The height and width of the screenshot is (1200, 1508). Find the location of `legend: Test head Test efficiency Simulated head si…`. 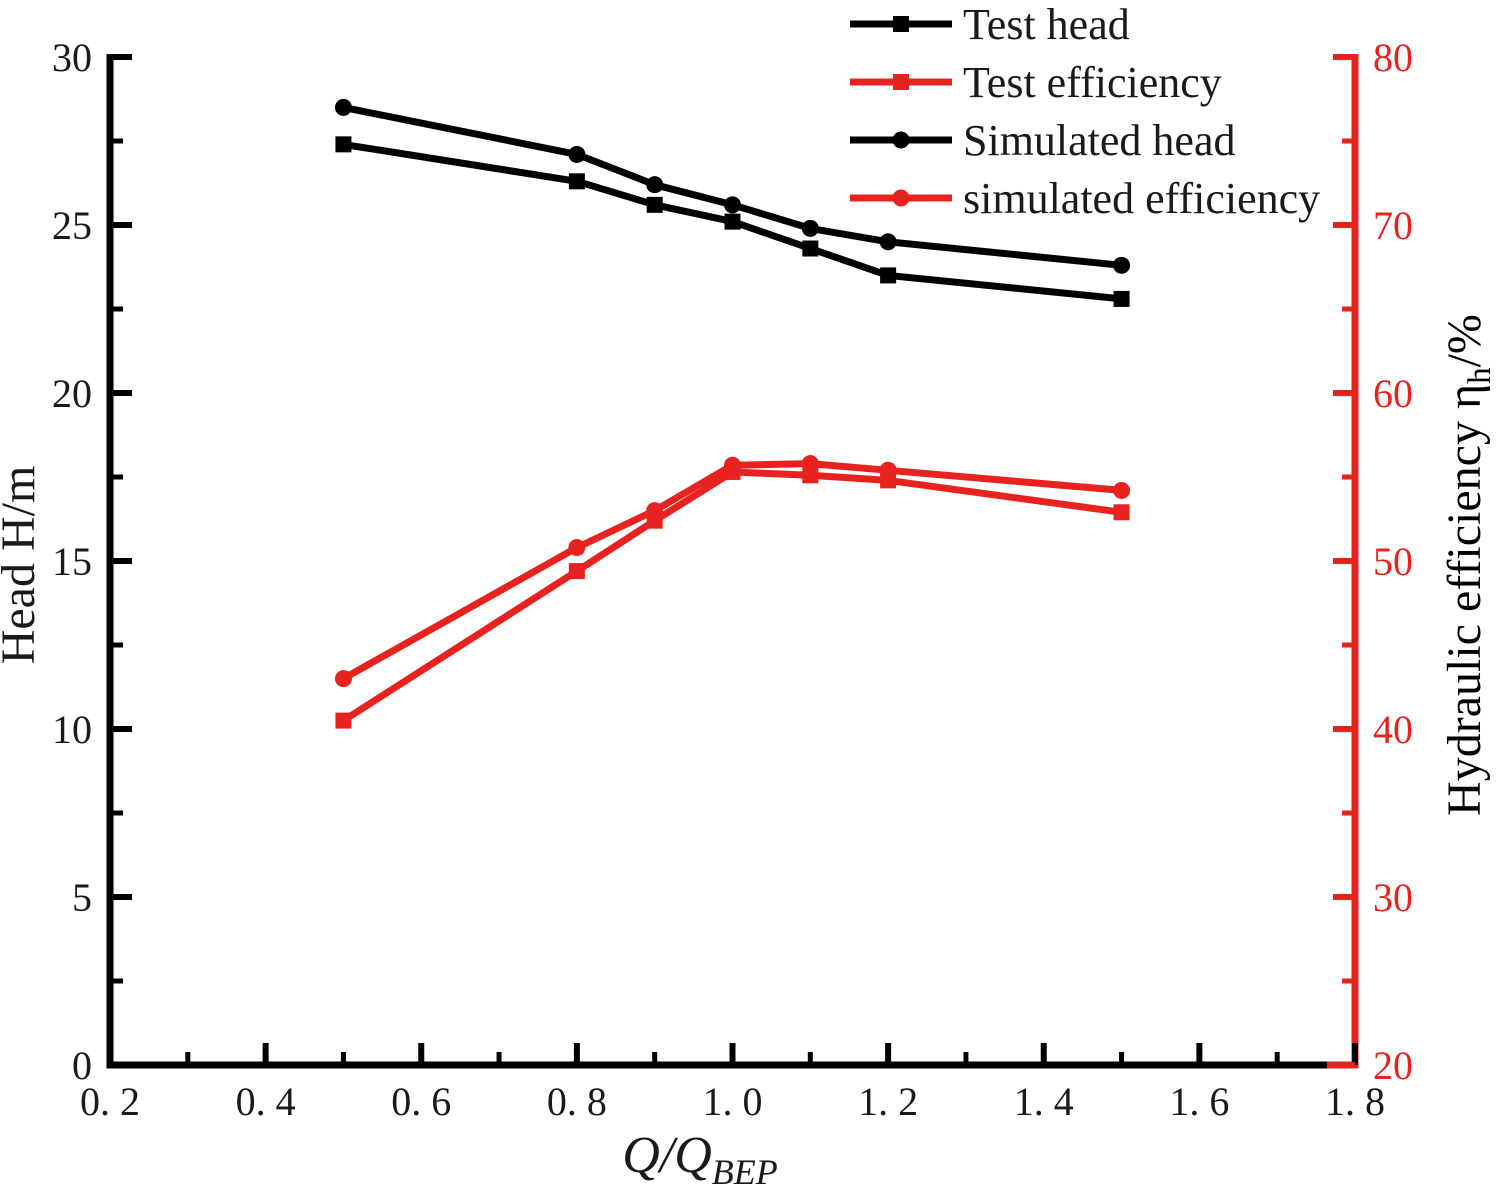

legend: Test head Test efficiency Simulated head si… is located at coordinates (1085, 111).